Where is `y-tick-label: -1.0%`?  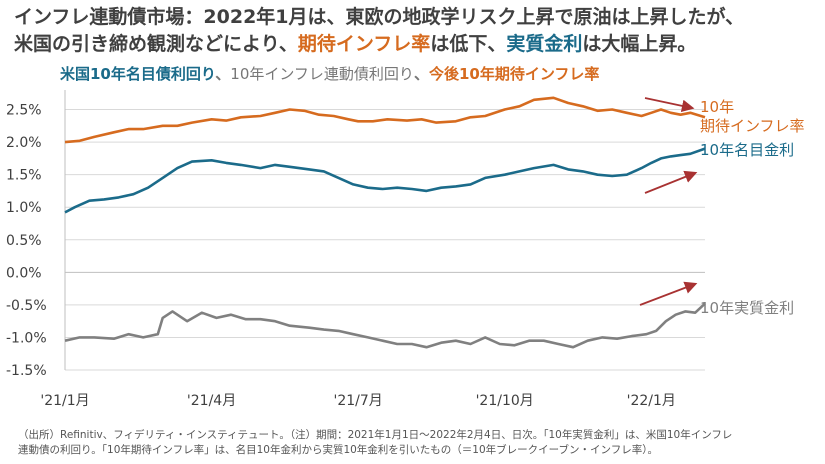
y-tick-label: -1.0% is located at coordinates (26, 338).